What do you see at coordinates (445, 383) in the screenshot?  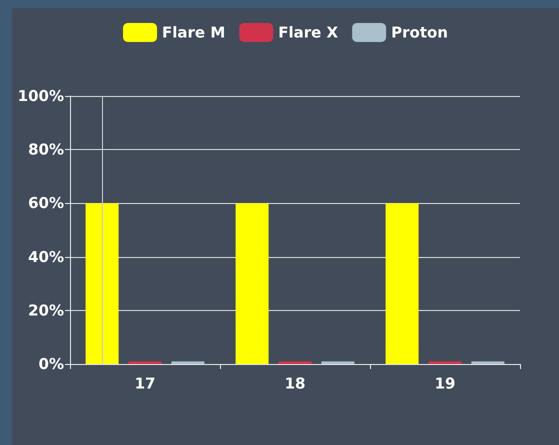 I see `x-tick-label: 19` at bounding box center [445, 383].